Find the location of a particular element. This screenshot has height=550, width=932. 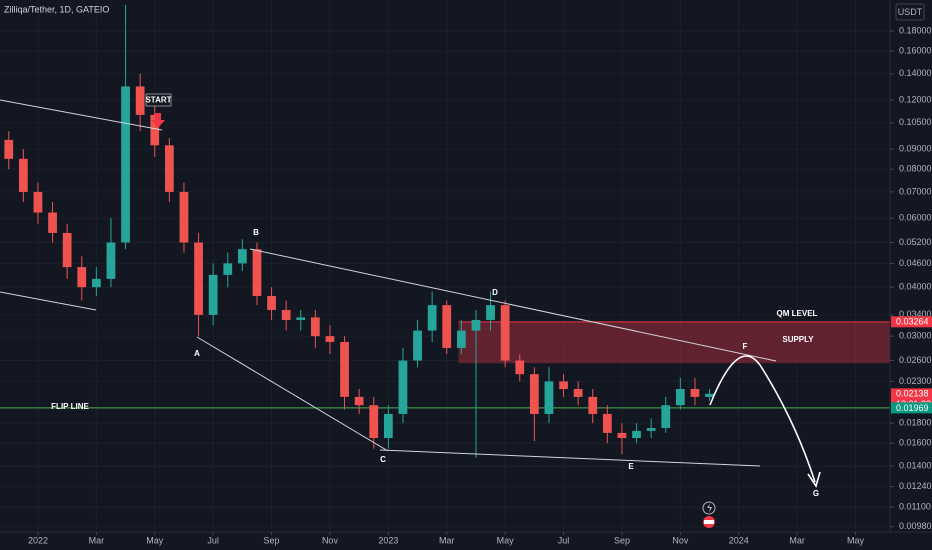

projection-arrowhead is located at coordinates (814, 479).